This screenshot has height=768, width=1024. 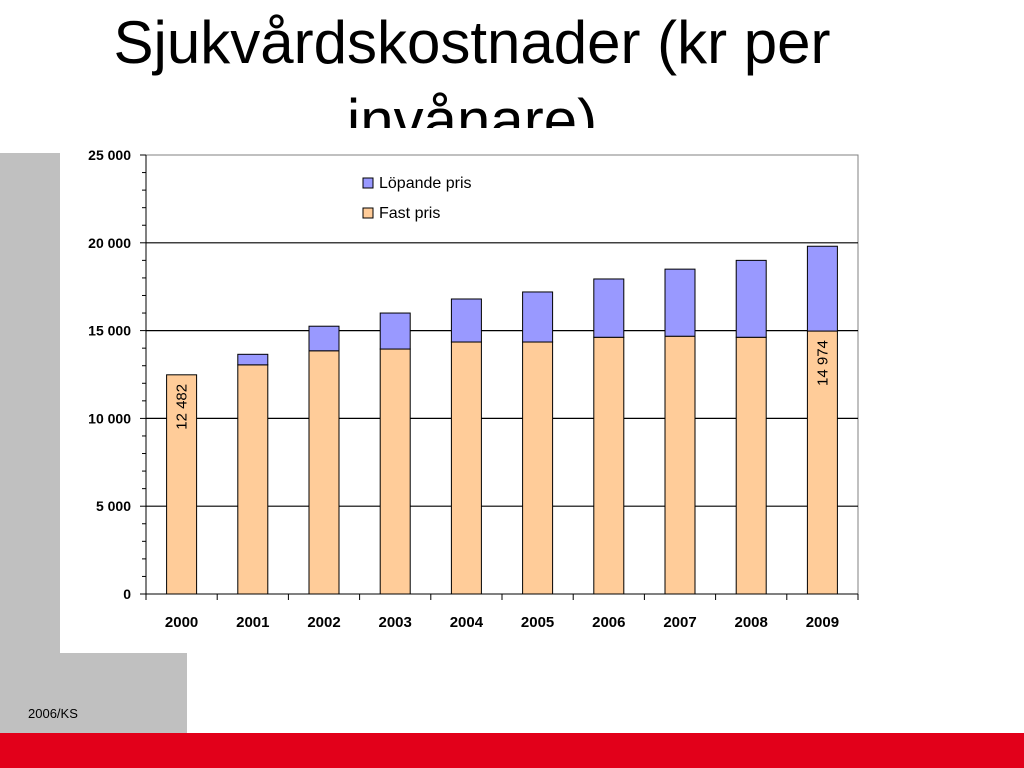 What do you see at coordinates (466, 320) in the screenshot?
I see `bar-lopande-pris-2004` at bounding box center [466, 320].